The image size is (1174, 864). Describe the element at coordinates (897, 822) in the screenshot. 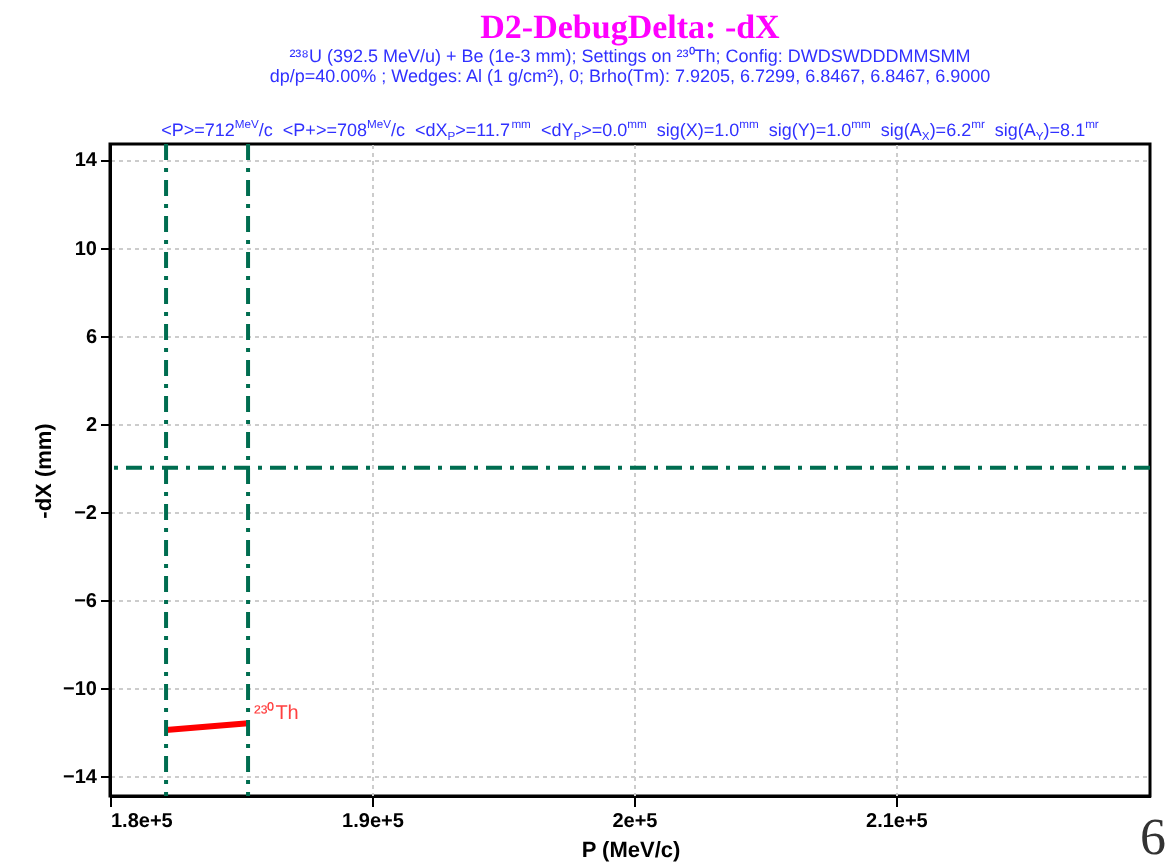

I see `x-tick-label: 2.1e+5` at that location.